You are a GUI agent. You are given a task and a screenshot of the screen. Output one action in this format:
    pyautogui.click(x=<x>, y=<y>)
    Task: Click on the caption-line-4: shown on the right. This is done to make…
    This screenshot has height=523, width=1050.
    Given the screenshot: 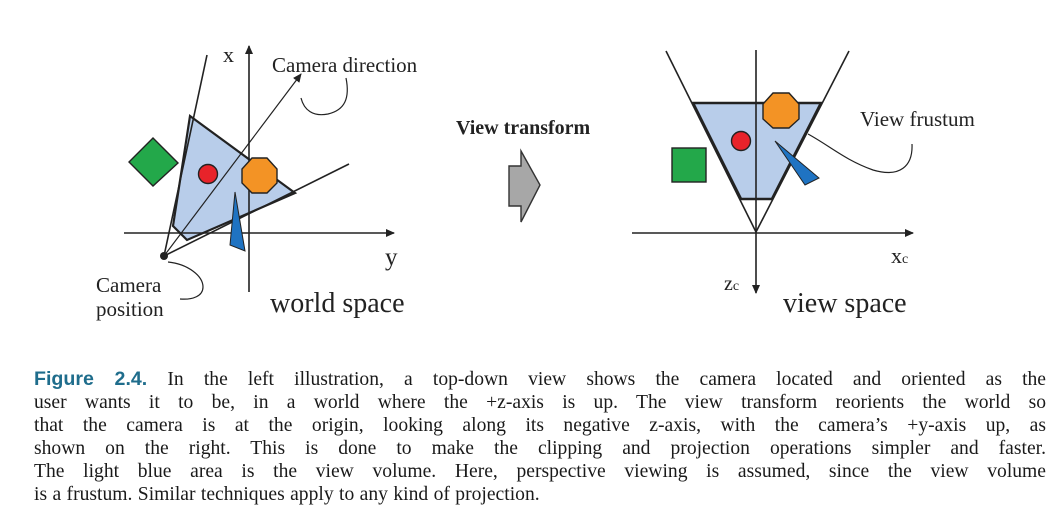 What is the action you would take?
    pyautogui.click(x=540, y=448)
    